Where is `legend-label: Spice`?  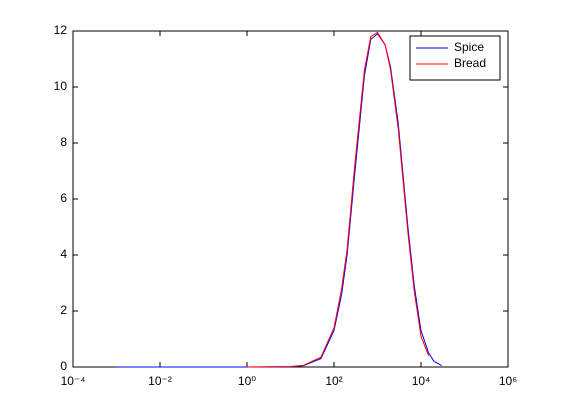
legend-label: Spice is located at coordinates (469, 47).